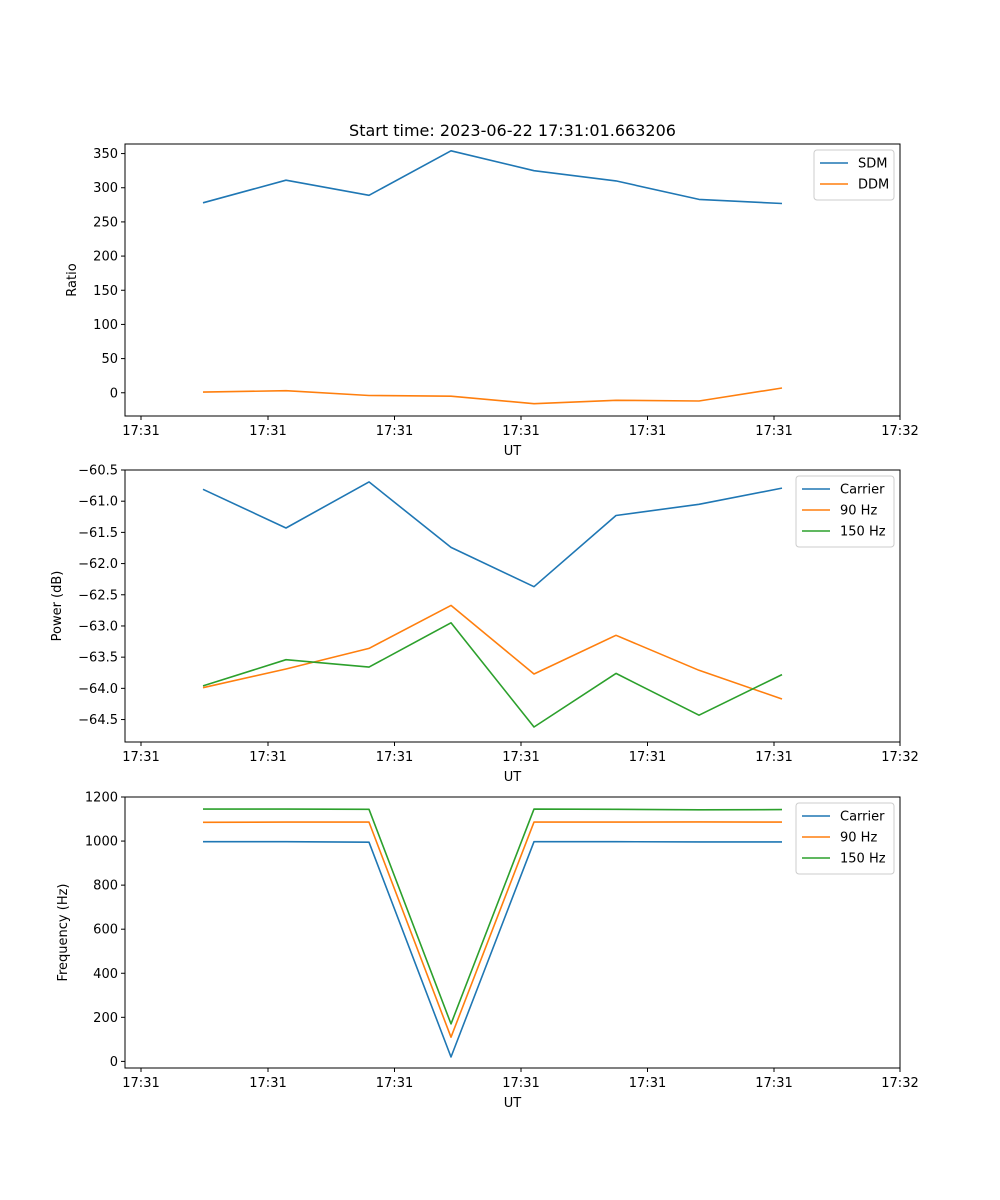  Describe the element at coordinates (873, 185) in the screenshot. I see `legend-entry-label: DDM` at that location.